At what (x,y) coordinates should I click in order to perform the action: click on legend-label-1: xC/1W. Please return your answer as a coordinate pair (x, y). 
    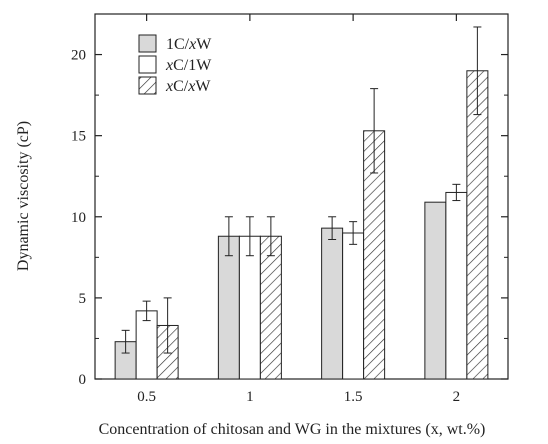
    Looking at the image, I should click on (188, 65).